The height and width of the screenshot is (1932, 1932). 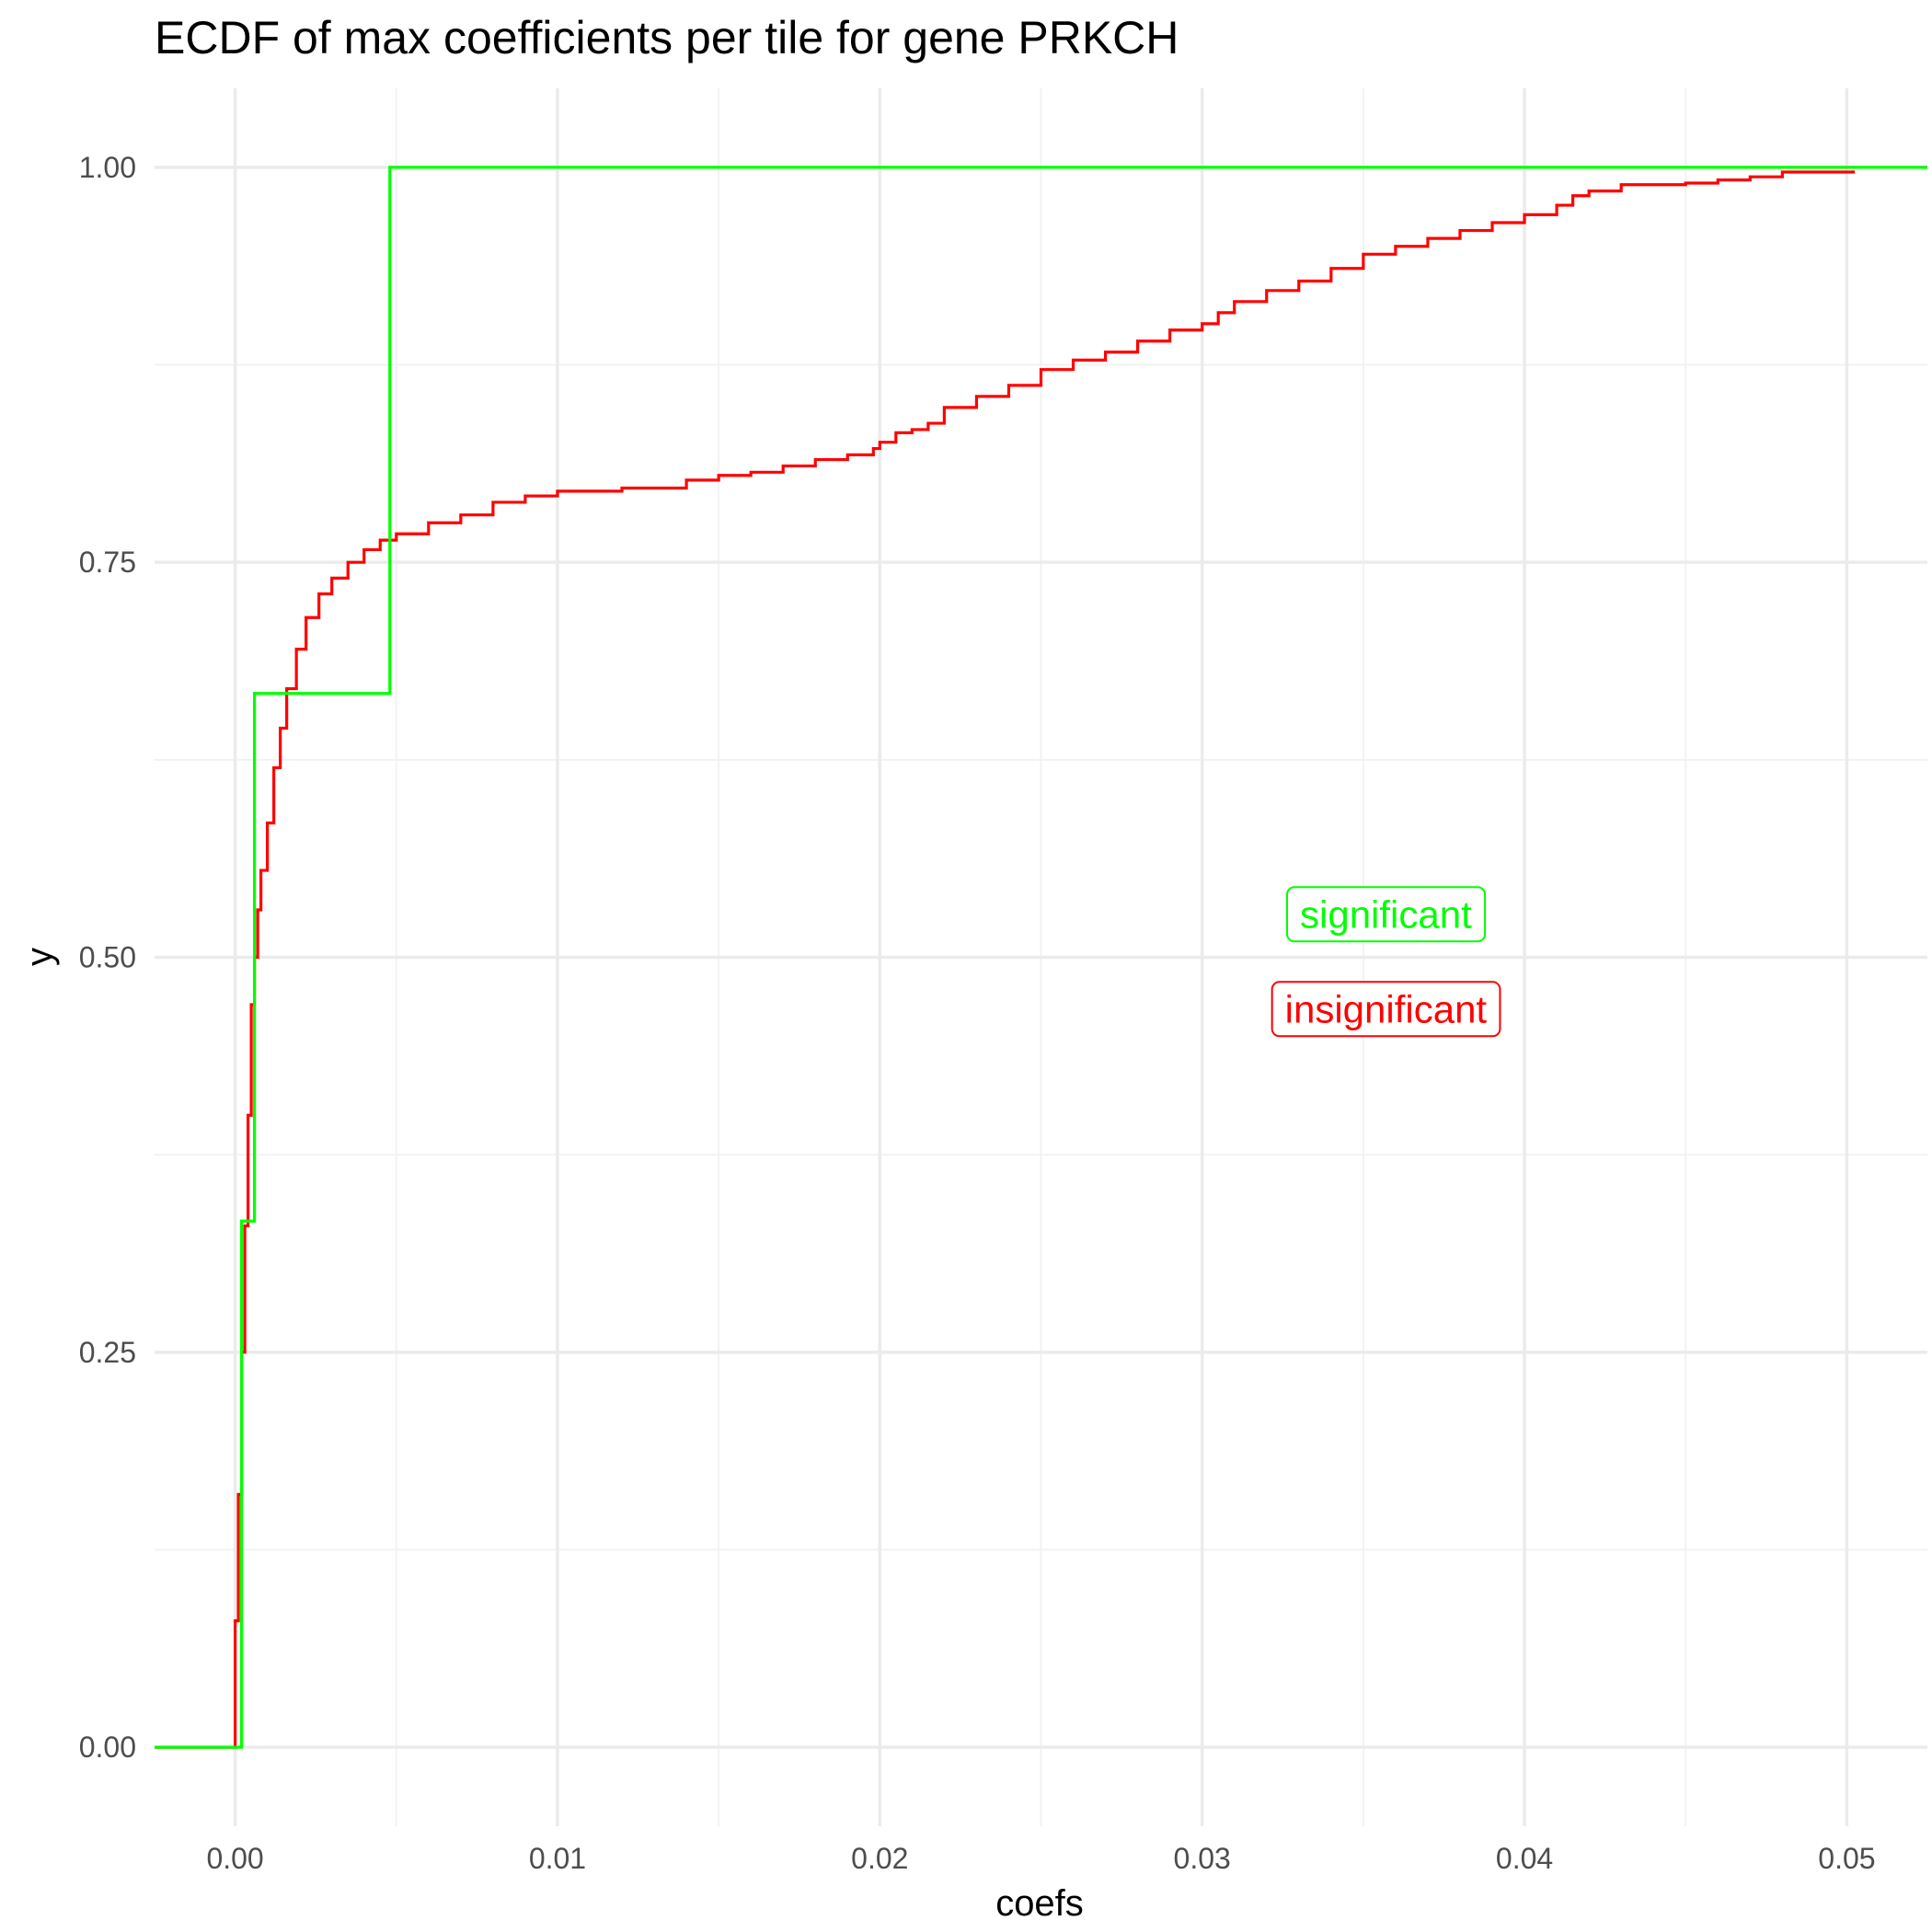 I want to click on y-tick-label: 1.00, so click(x=107, y=167).